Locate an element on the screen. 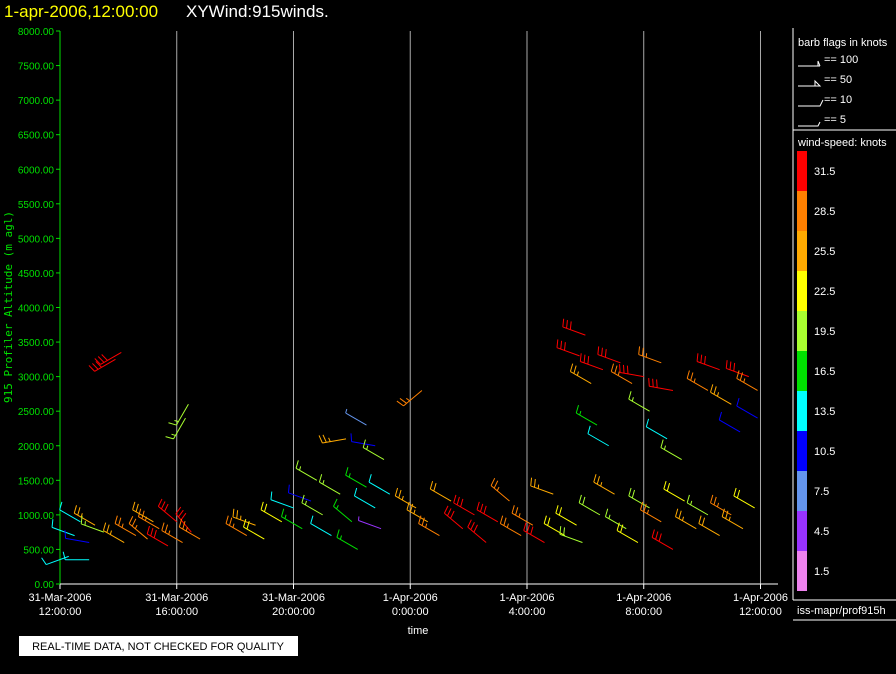 Image resolution: width=896 pixels, height=674 pixels. y-tick-label: 7000.00 is located at coordinates (36, 101).